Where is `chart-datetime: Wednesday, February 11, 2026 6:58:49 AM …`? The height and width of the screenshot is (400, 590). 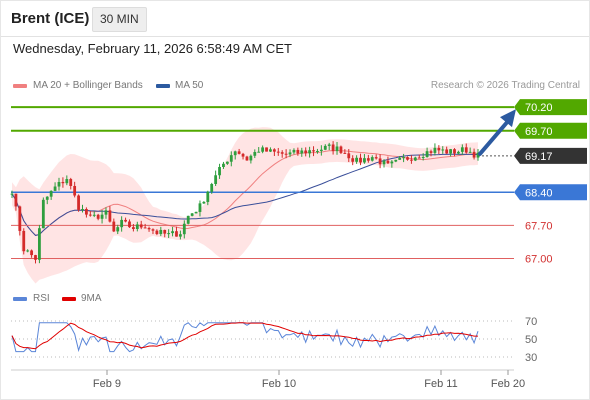 chart-datetime: Wednesday, February 11, 2026 6:58:49 AM … is located at coordinates (152, 48).